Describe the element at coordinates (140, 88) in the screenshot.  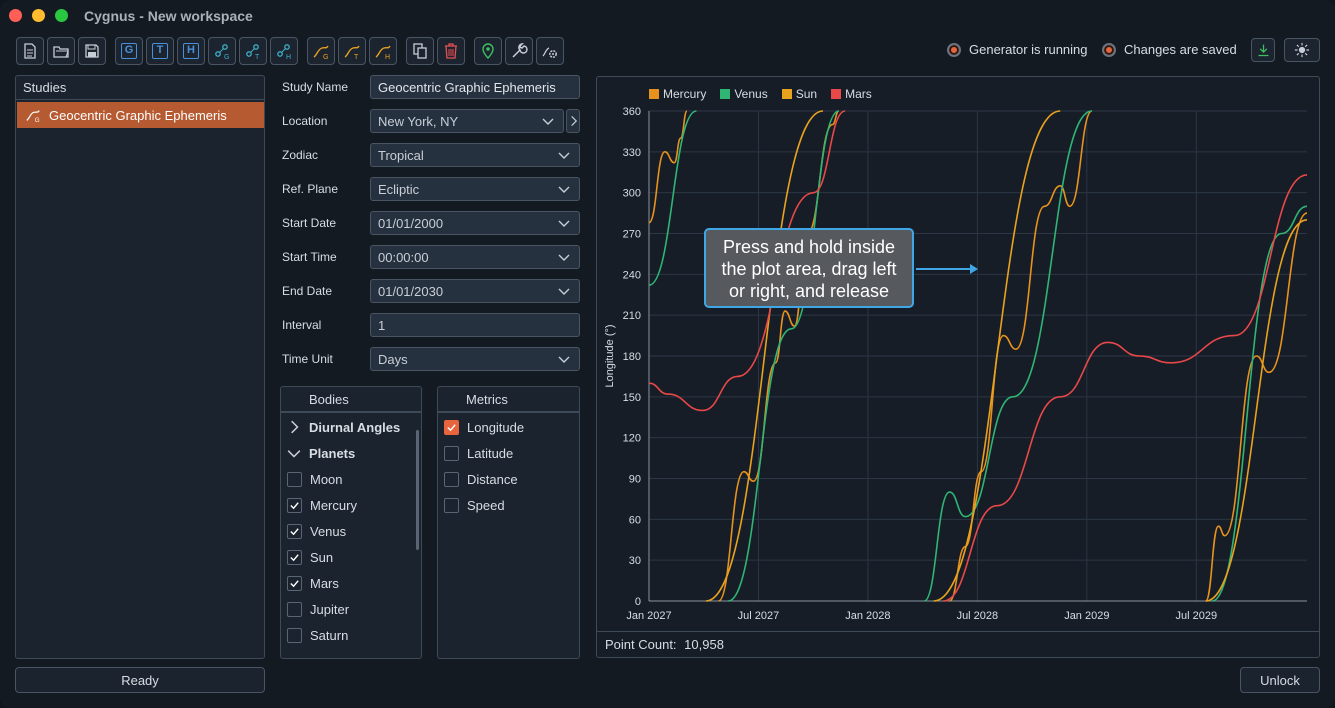
I see `studies-header: Studies` at that location.